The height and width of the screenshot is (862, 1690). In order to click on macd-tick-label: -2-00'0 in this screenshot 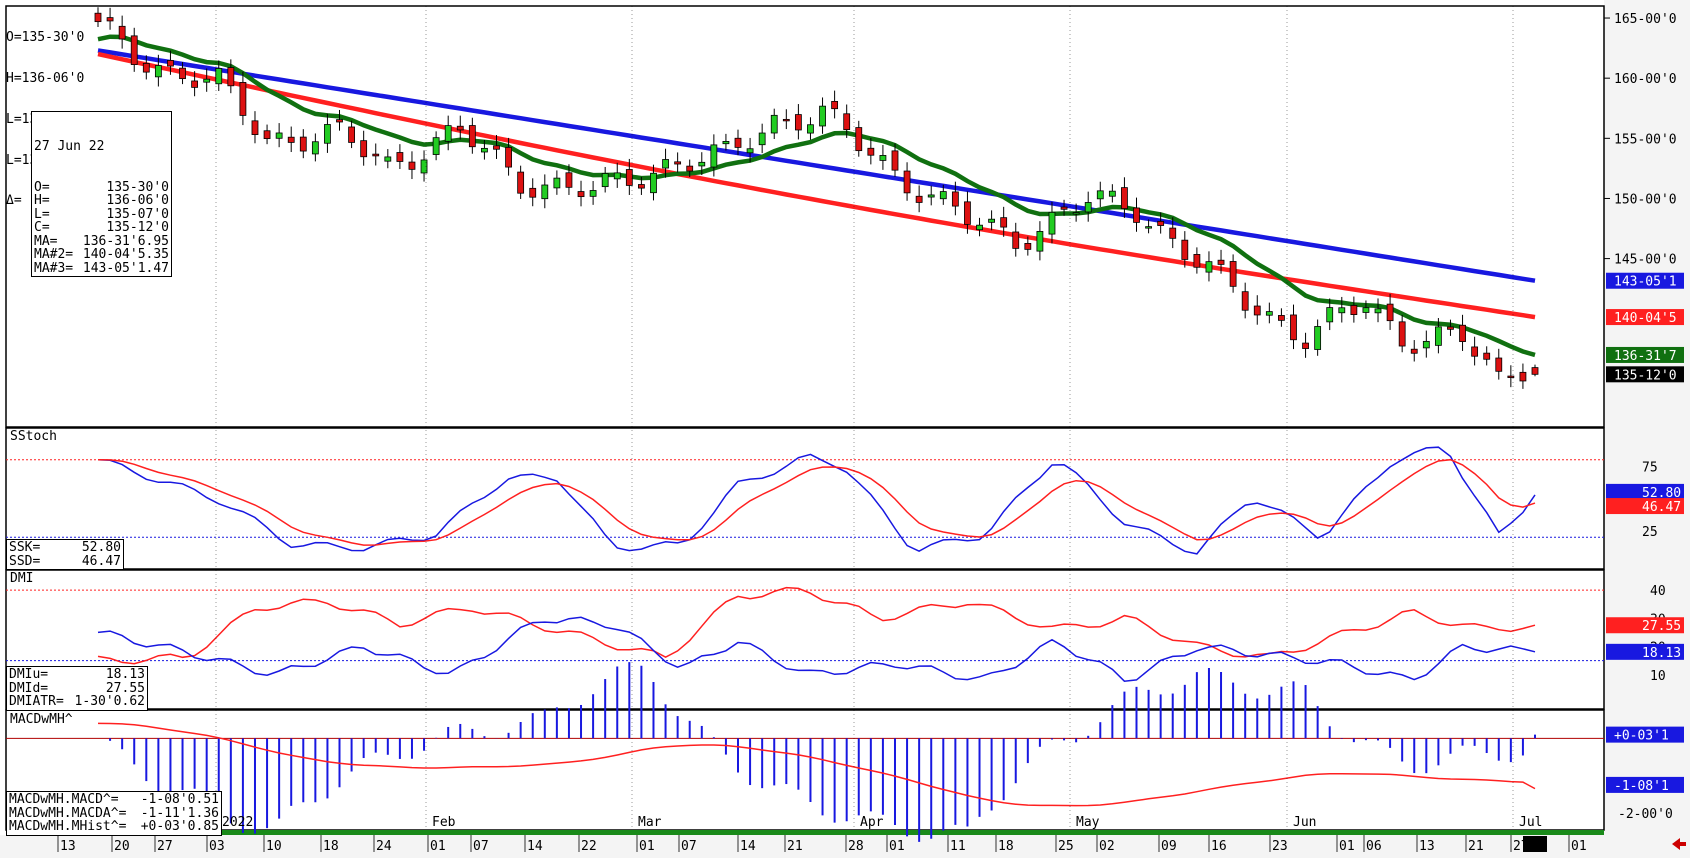, I will do `click(1645, 814)`.